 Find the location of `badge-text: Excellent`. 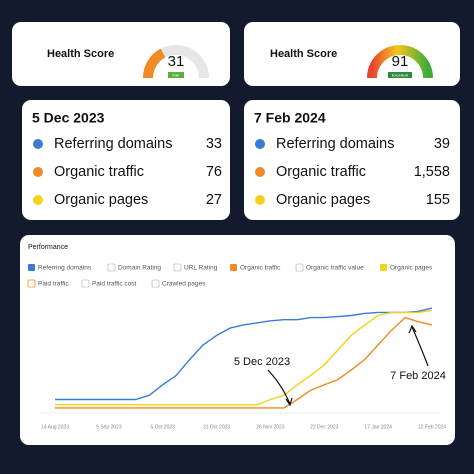

badge-text: Excellent is located at coordinates (400, 74).